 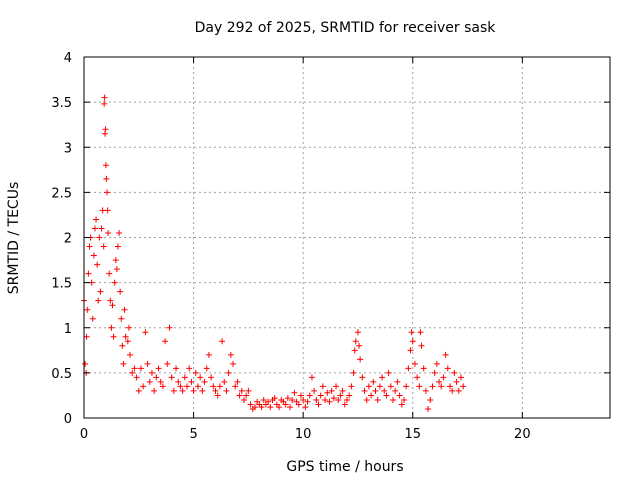 I want to click on y-tick-label: 2.5, so click(x=61, y=193).